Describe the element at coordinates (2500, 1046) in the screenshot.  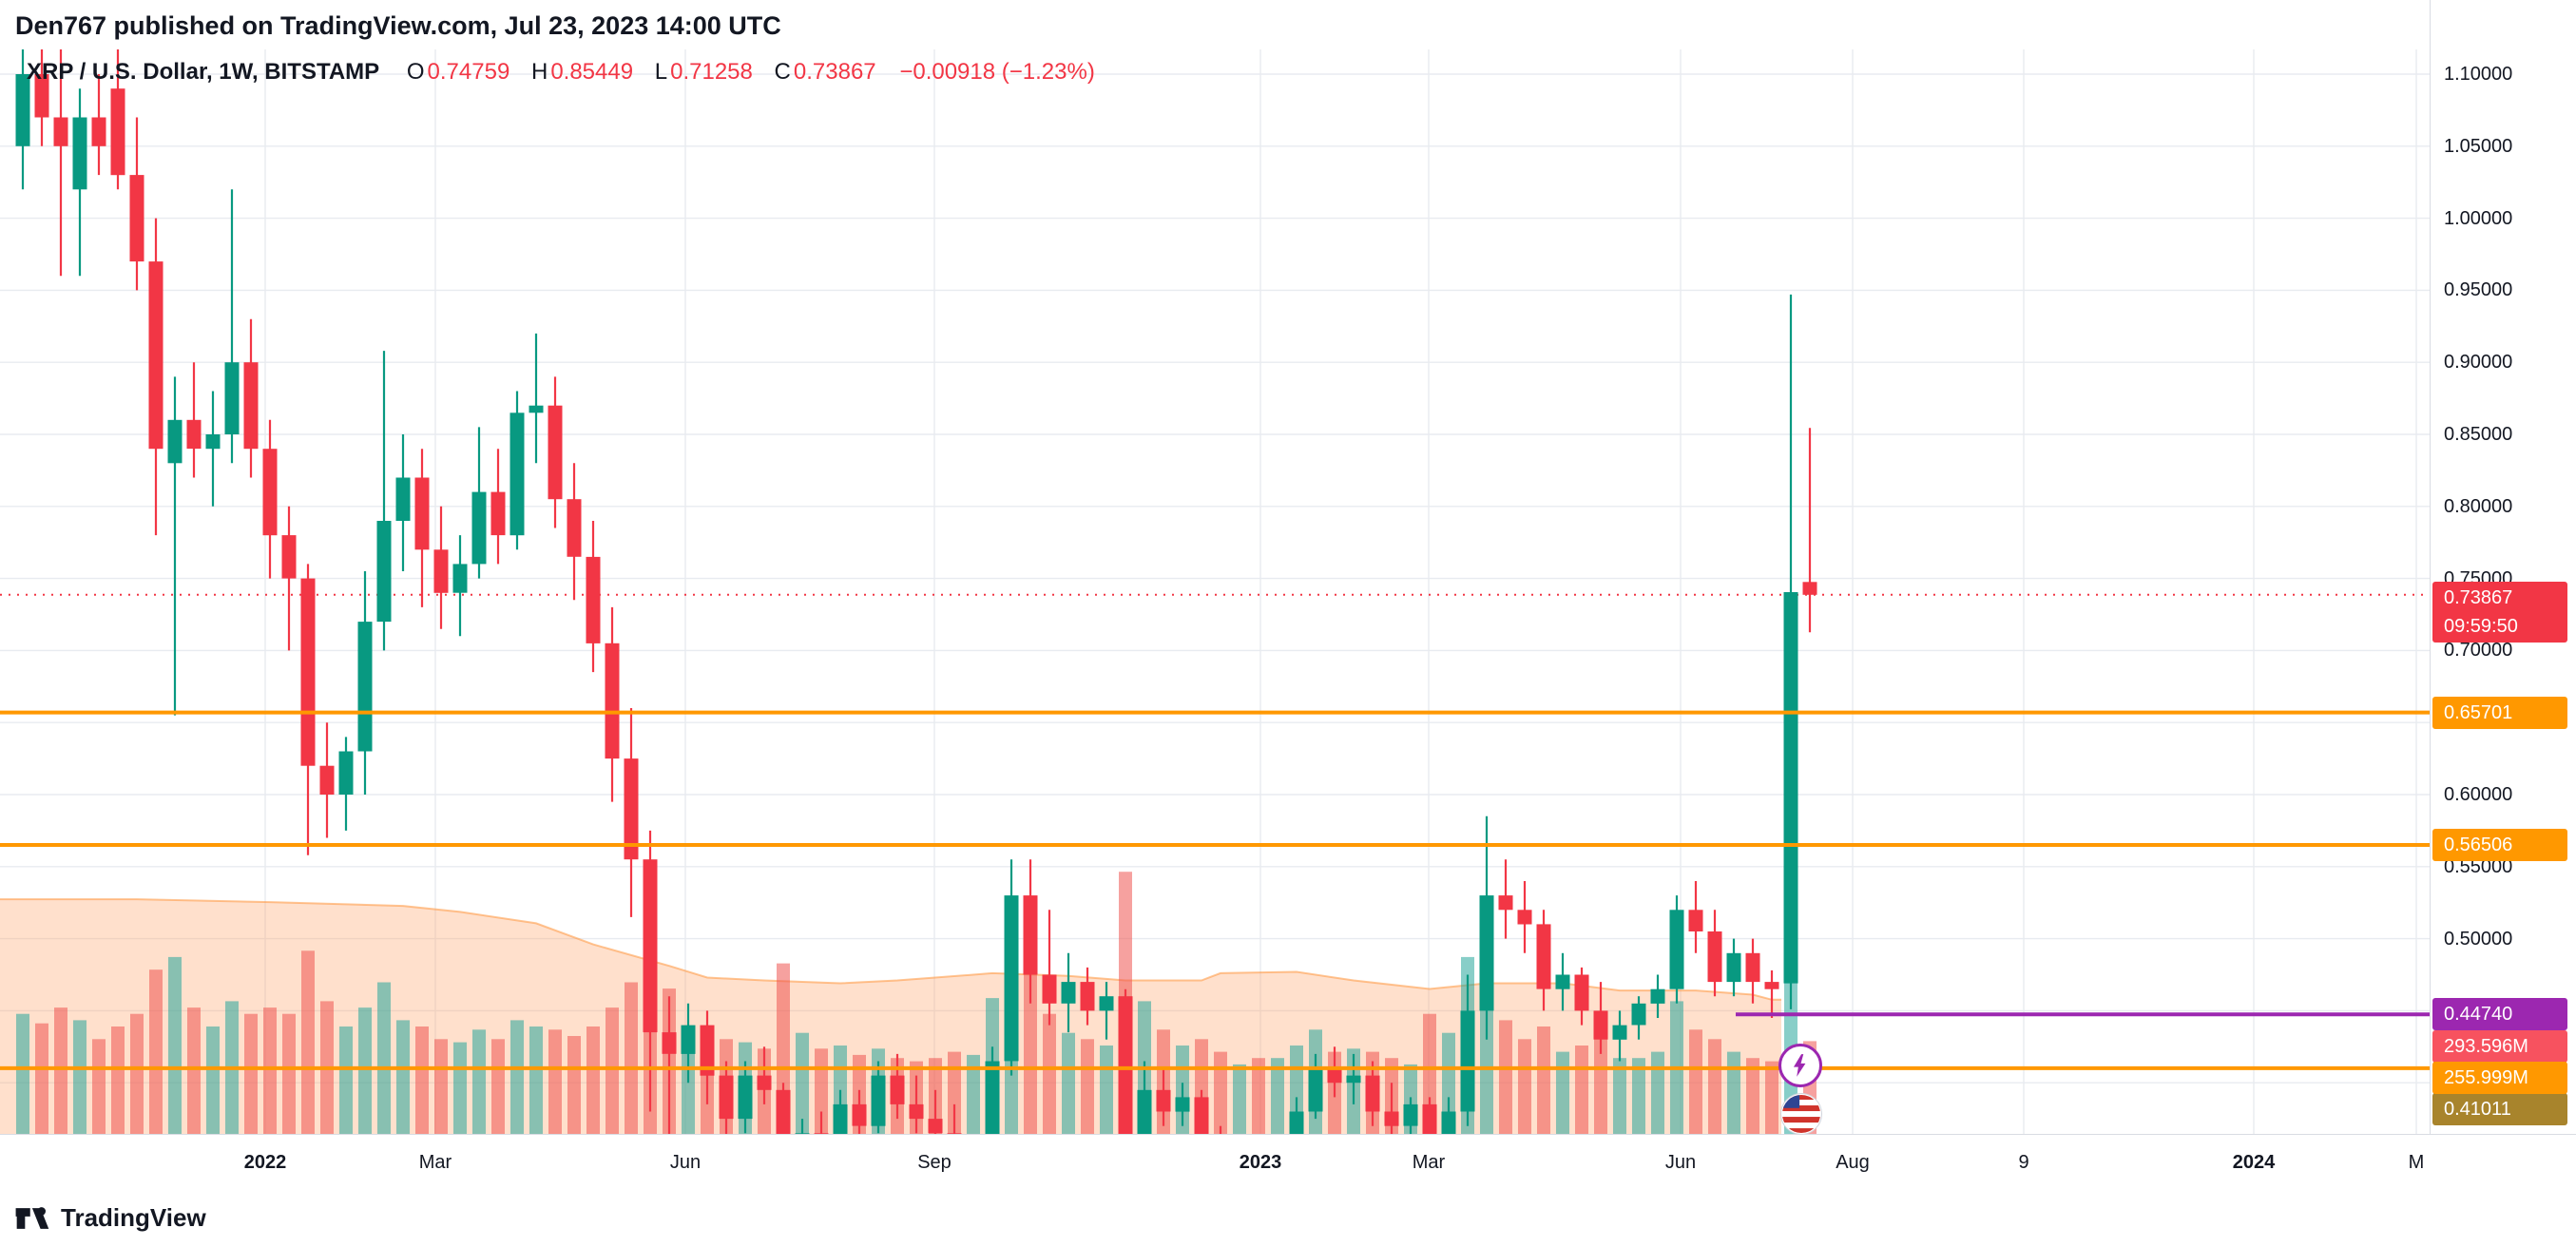
I see `volume-value-label: 293.596M` at that location.